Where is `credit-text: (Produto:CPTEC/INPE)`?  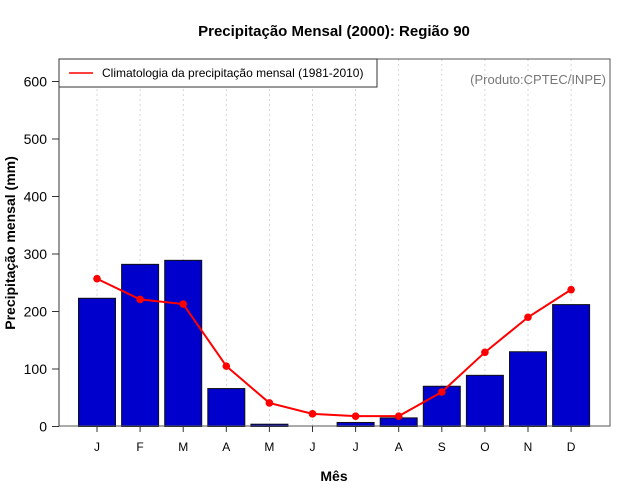
credit-text: (Produto:CPTEC/INPE) is located at coordinates (538, 79).